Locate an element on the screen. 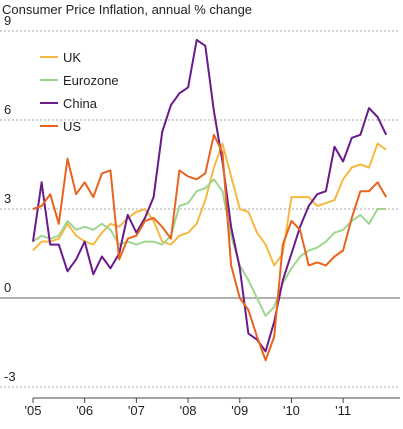 The height and width of the screenshot is (429, 403). y-tick-label: 9 is located at coordinates (7, 20).